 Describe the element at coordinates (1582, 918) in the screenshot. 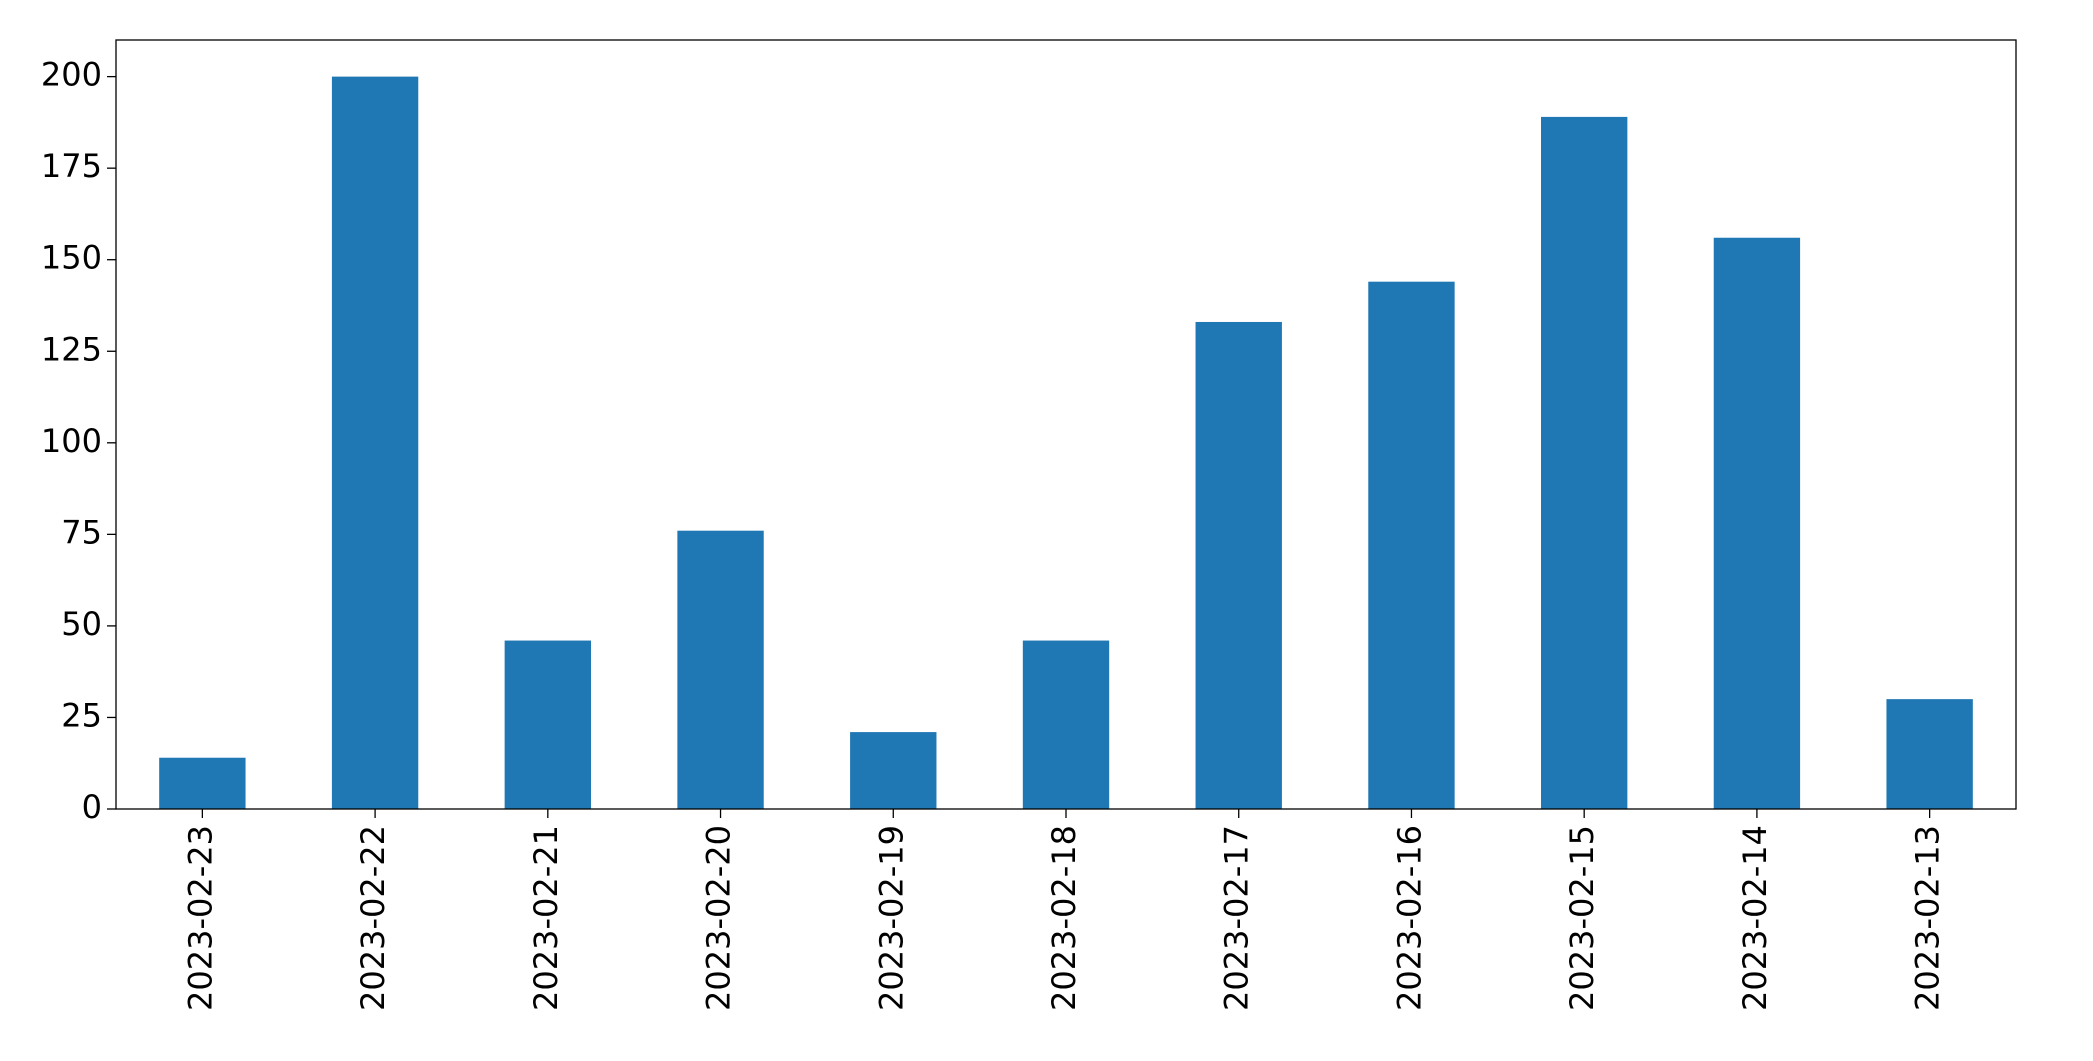

I see `x-tick-label: 2023-02-15` at that location.